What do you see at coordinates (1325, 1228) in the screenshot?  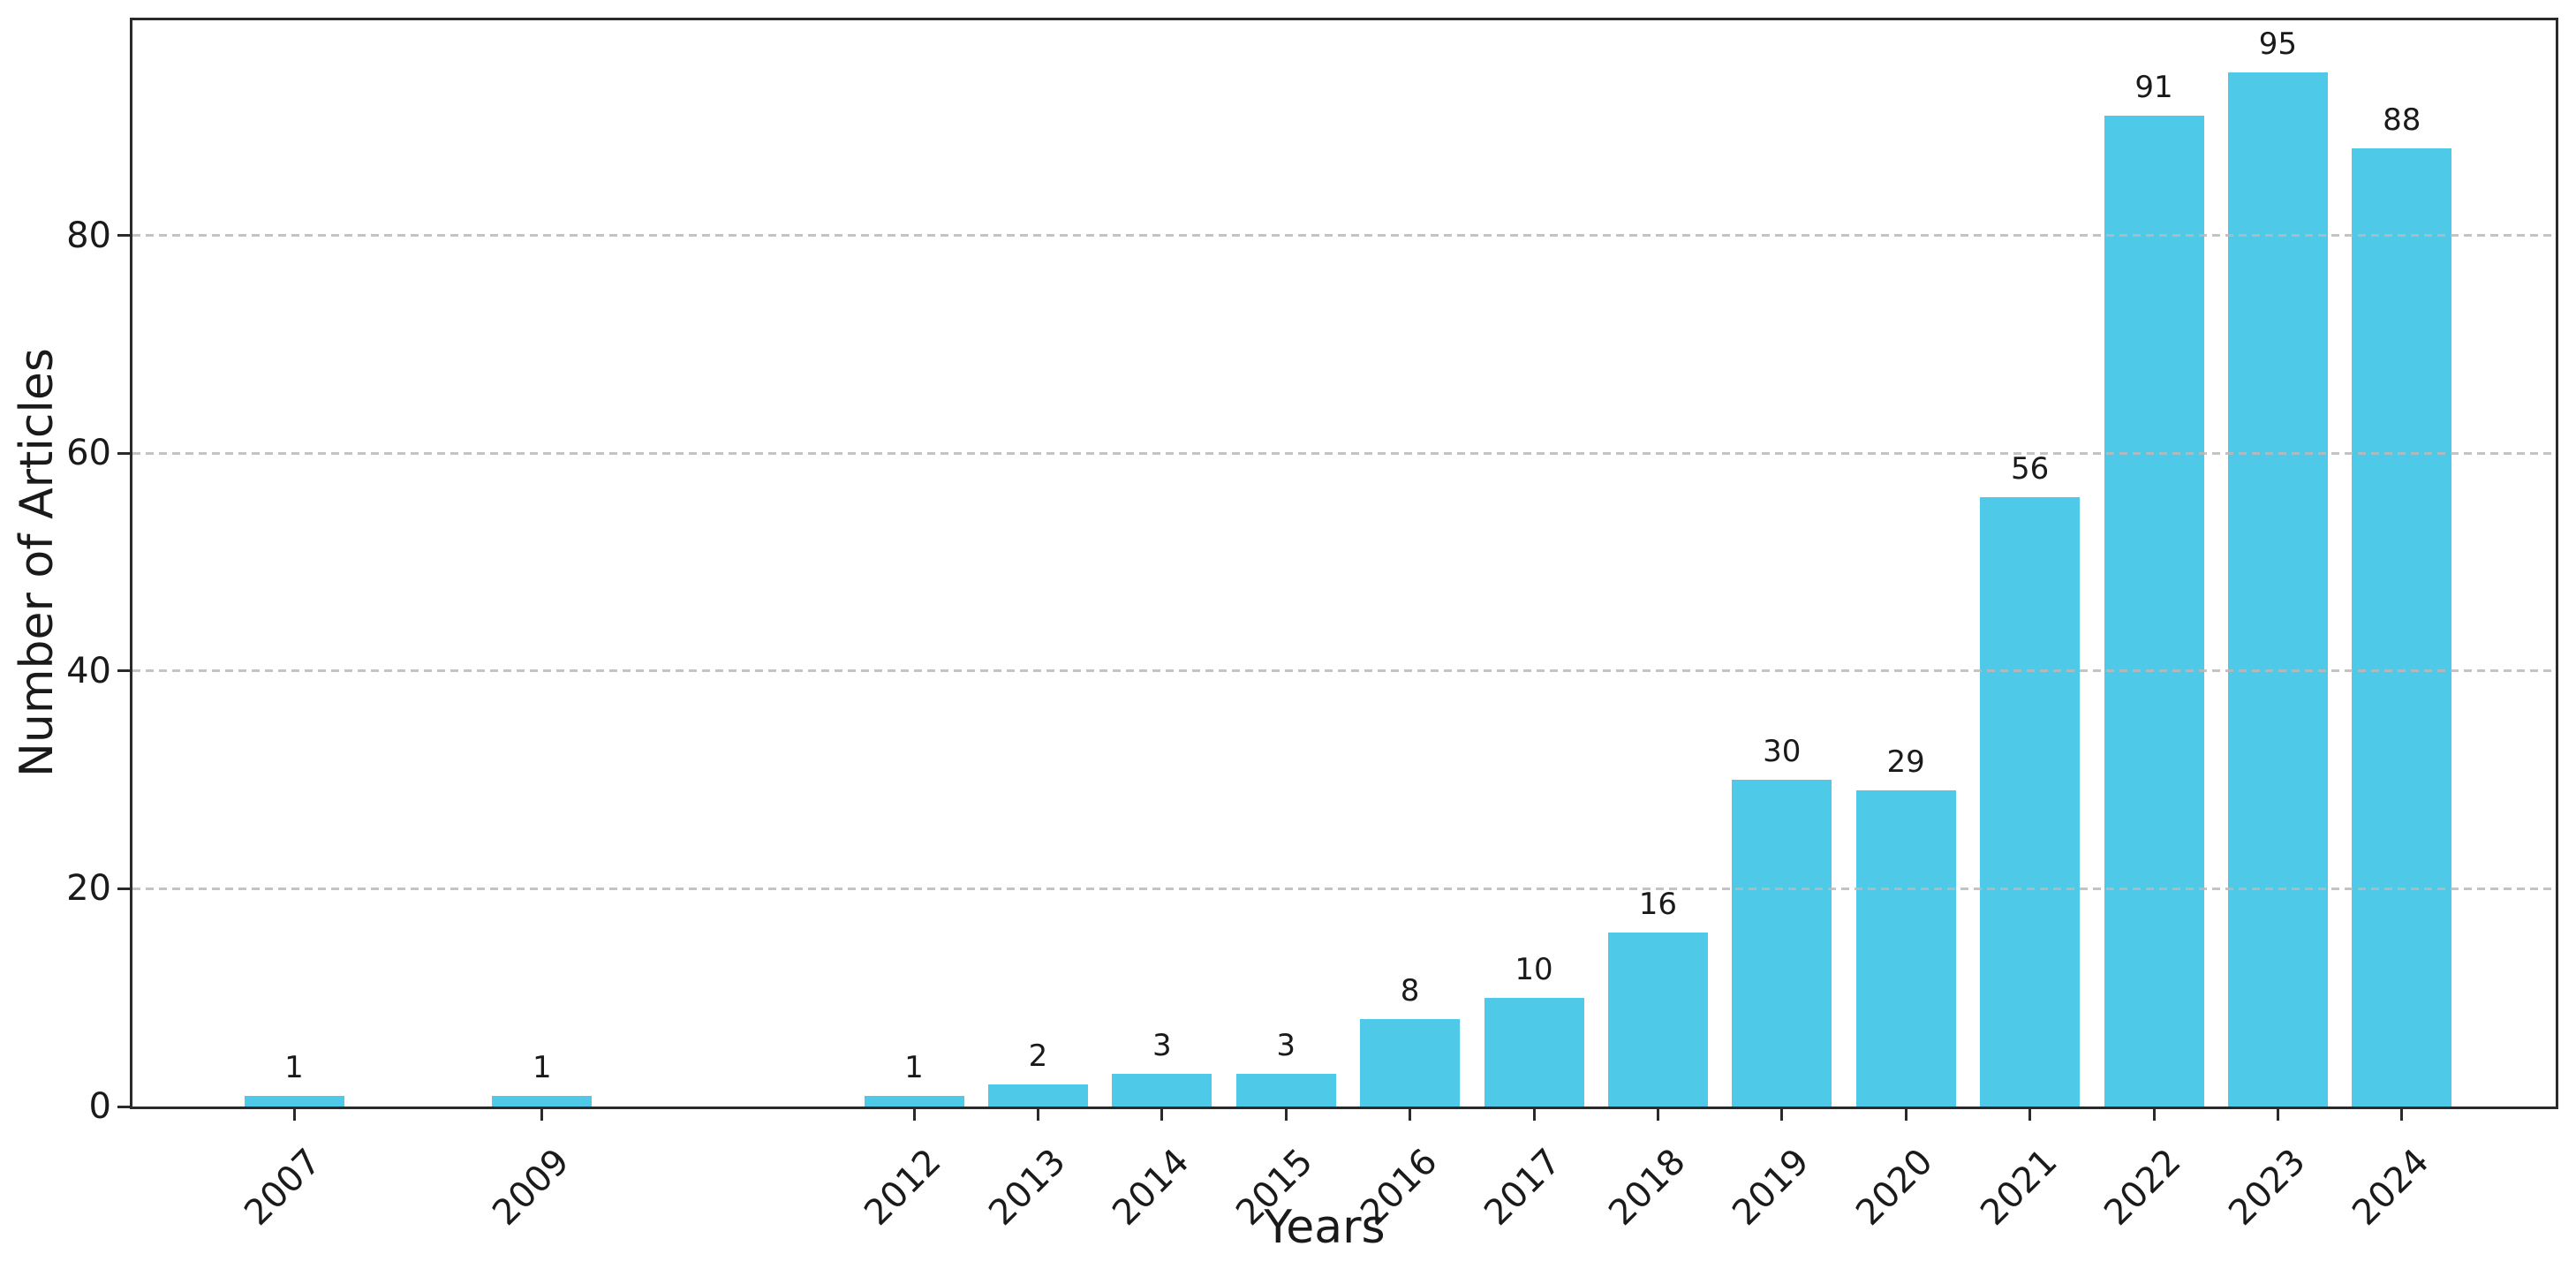 I see `x-axis-label: Years` at bounding box center [1325, 1228].